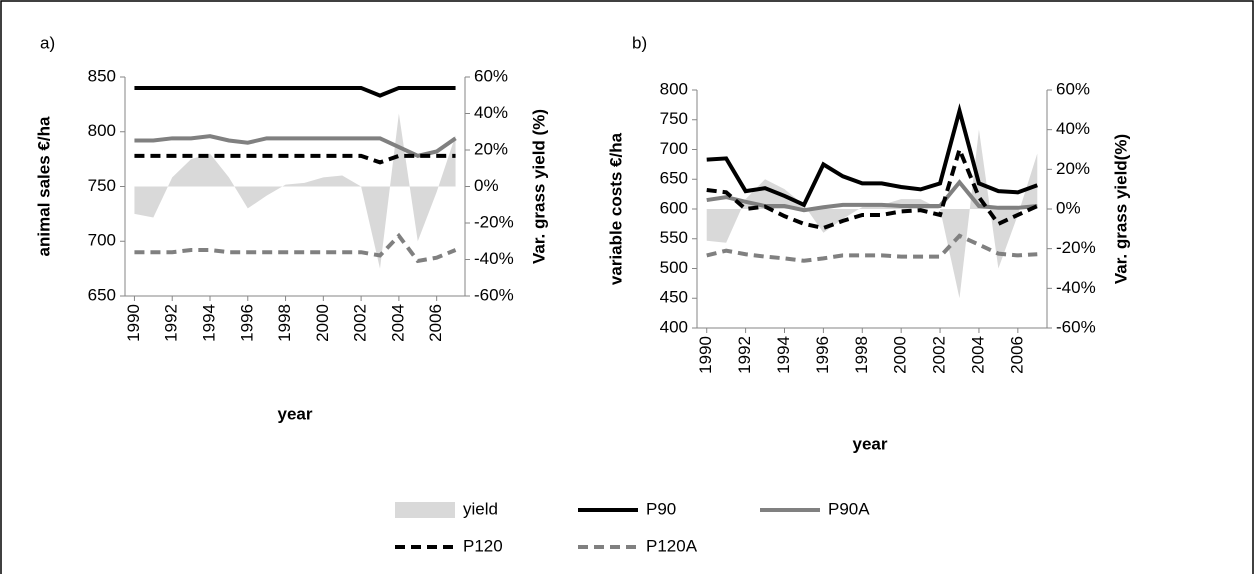  I want to click on y2-axis-title: Var. grass yield (%), so click(538, 186).